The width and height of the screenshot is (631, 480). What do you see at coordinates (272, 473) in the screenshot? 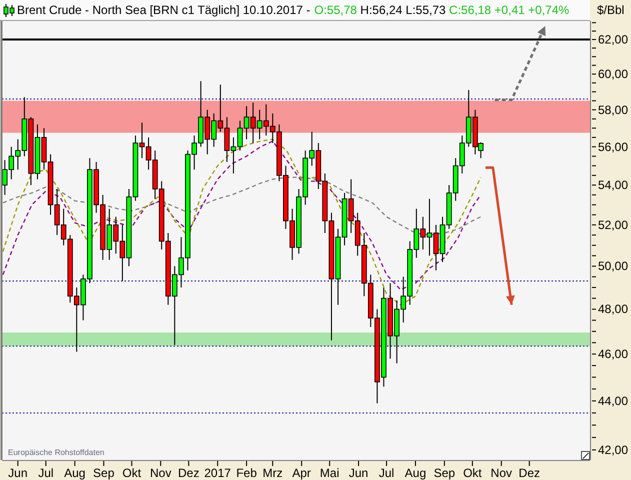
I see `x-tick-label: Mrz` at bounding box center [272, 473].